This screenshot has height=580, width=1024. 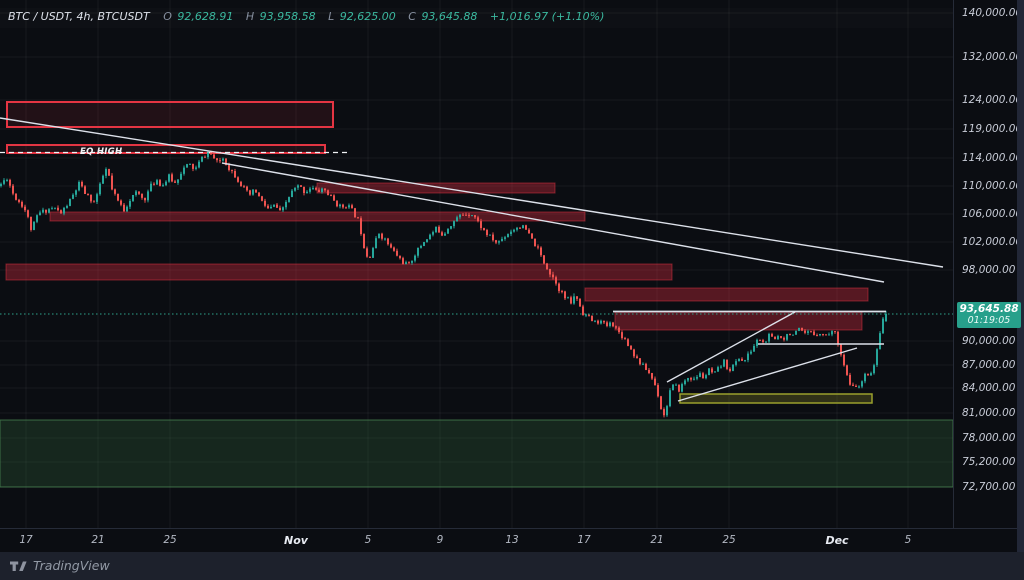 What do you see at coordinates (287, 16) in the screenshot?
I see `high-value: 93,958.58` at bounding box center [287, 16].